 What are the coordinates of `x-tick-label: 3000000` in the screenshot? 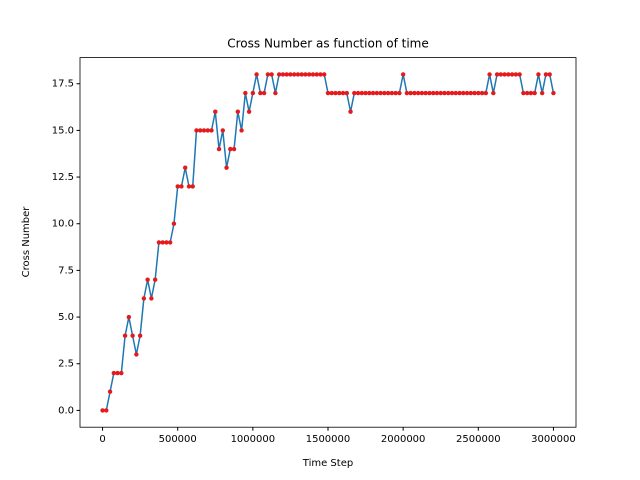 It's located at (553, 439).